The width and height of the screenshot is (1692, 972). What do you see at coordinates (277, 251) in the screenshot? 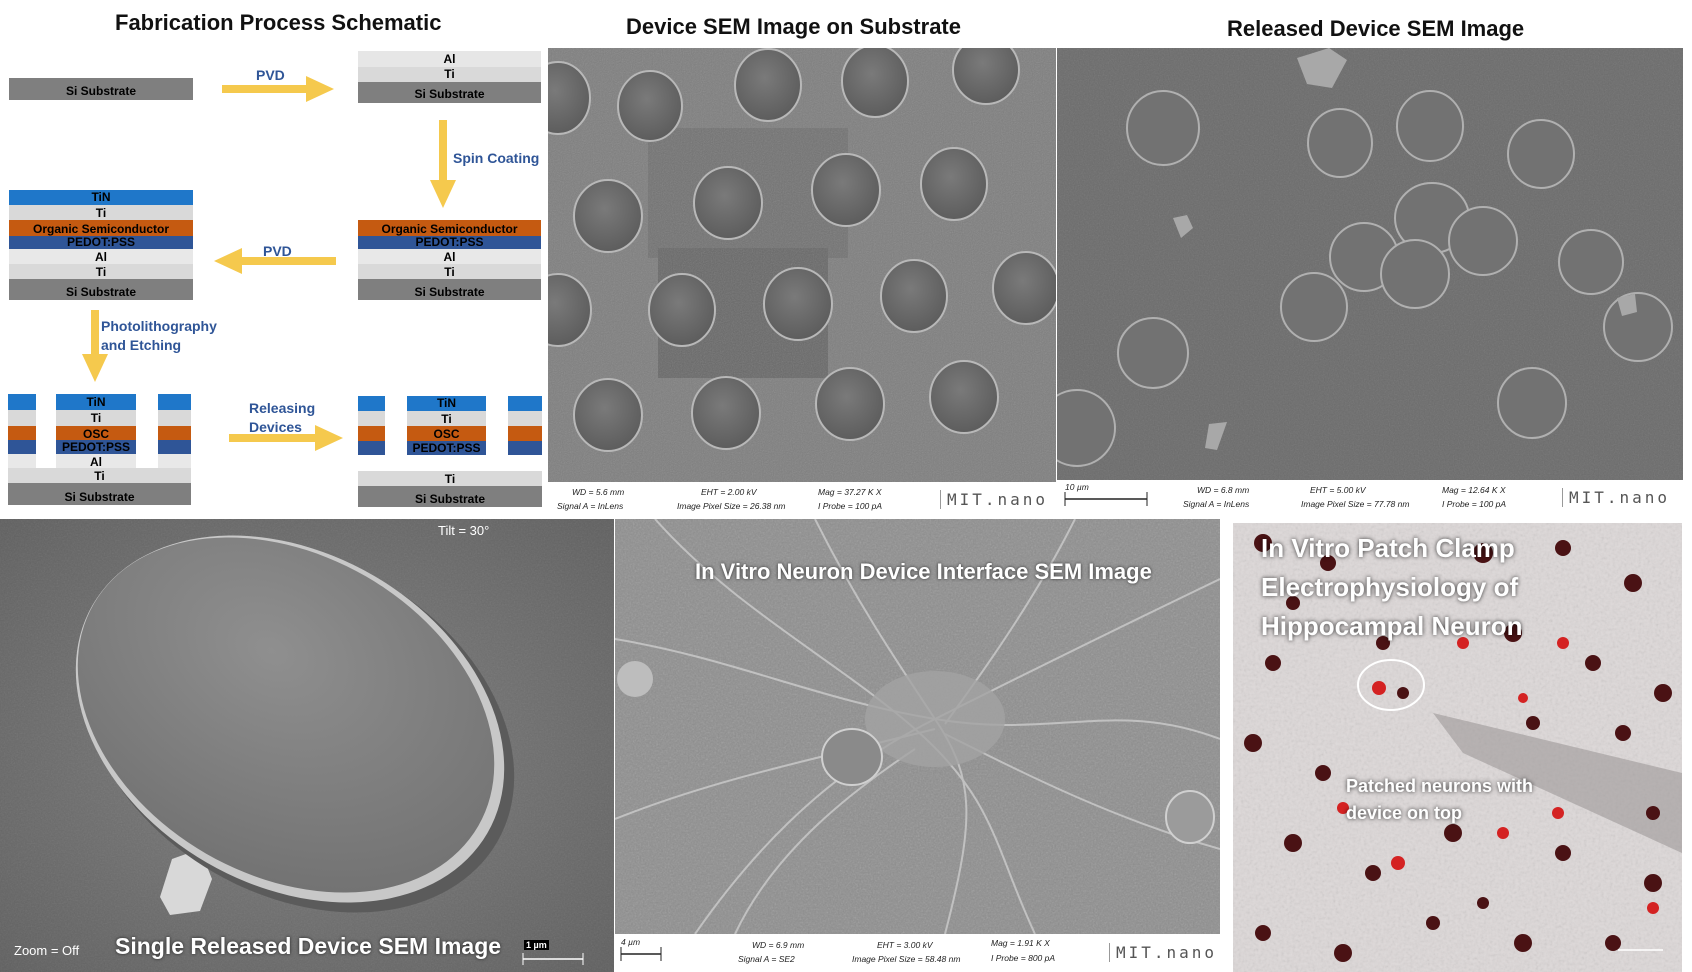
I see `step-pvd-2: PVD` at bounding box center [277, 251].